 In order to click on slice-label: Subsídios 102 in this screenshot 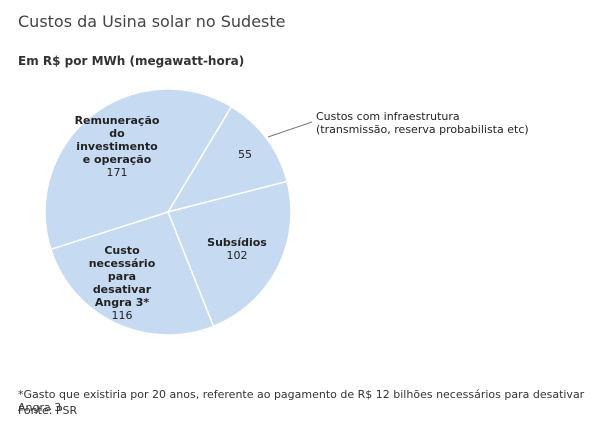, I will do `click(237, 249)`.